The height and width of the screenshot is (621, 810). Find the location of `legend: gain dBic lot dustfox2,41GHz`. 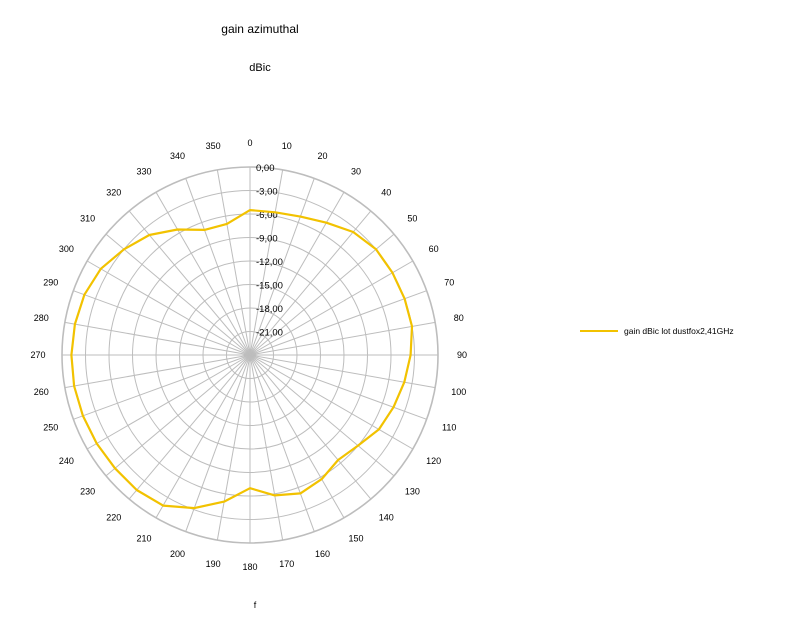

legend: gain dBic lot dustfox2,41GHz is located at coordinates (657, 331).